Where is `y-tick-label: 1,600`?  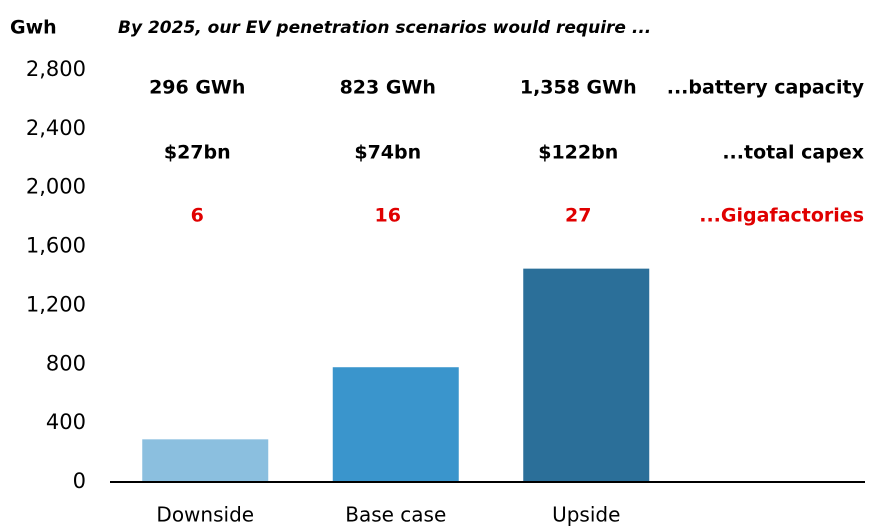
y-tick-label: 1,600 is located at coordinates (56, 246).